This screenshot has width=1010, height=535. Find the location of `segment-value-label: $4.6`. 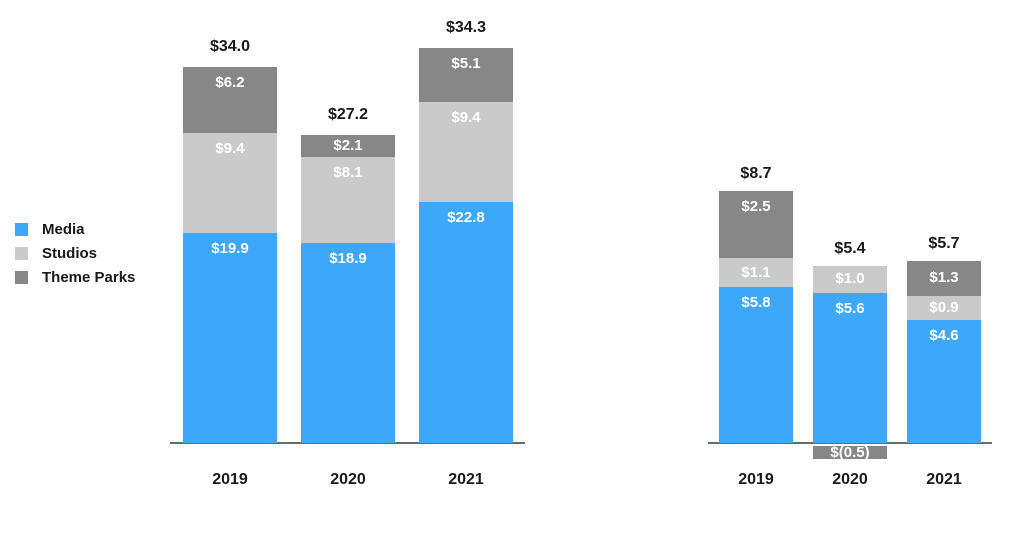

segment-value-label: $4.6 is located at coordinates (944, 335).